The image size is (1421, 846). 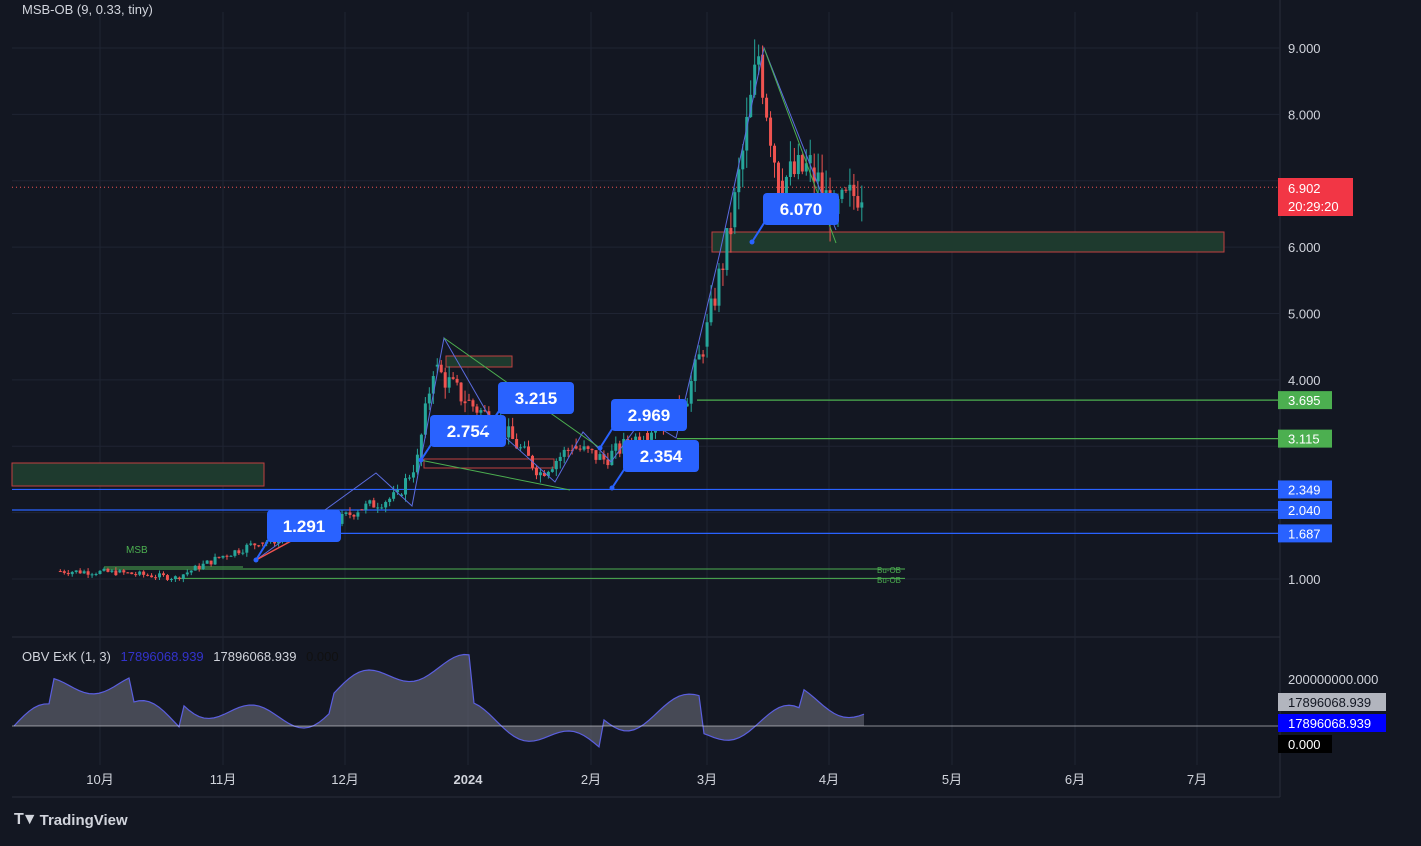 What do you see at coordinates (223, 779) in the screenshot?
I see `x-tick-label: 11月` at bounding box center [223, 779].